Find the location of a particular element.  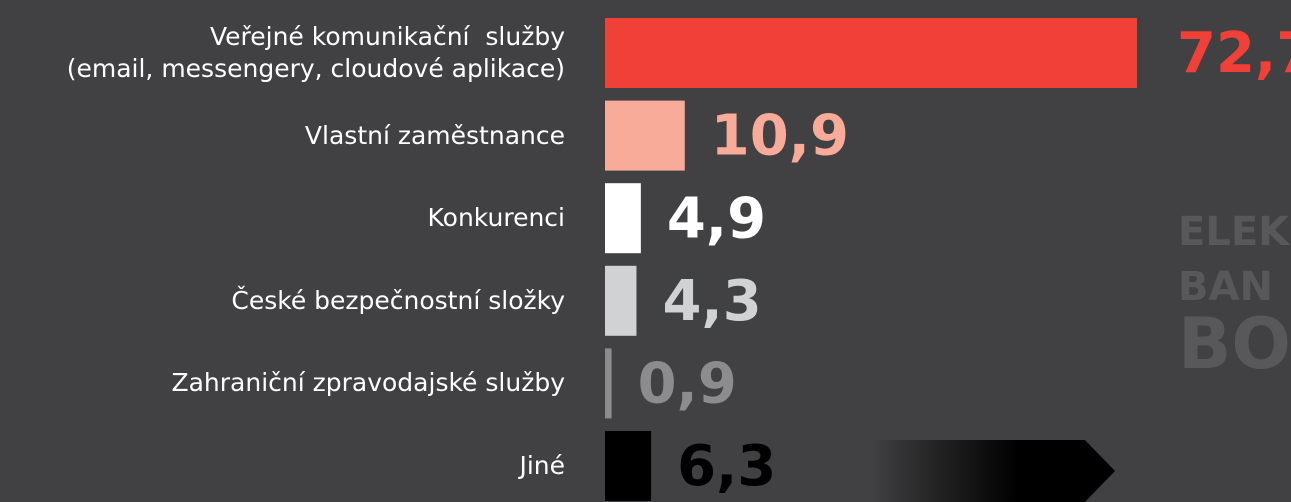

value-label: 72,7 is located at coordinates (1234, 53).